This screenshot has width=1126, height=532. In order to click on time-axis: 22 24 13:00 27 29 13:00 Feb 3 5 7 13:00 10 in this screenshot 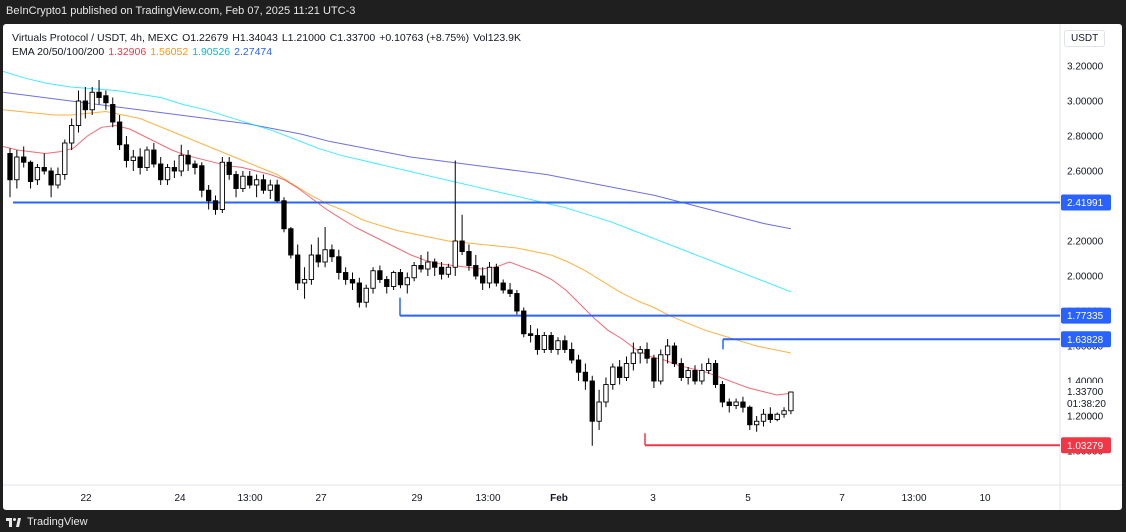, I will do `click(535, 498)`.